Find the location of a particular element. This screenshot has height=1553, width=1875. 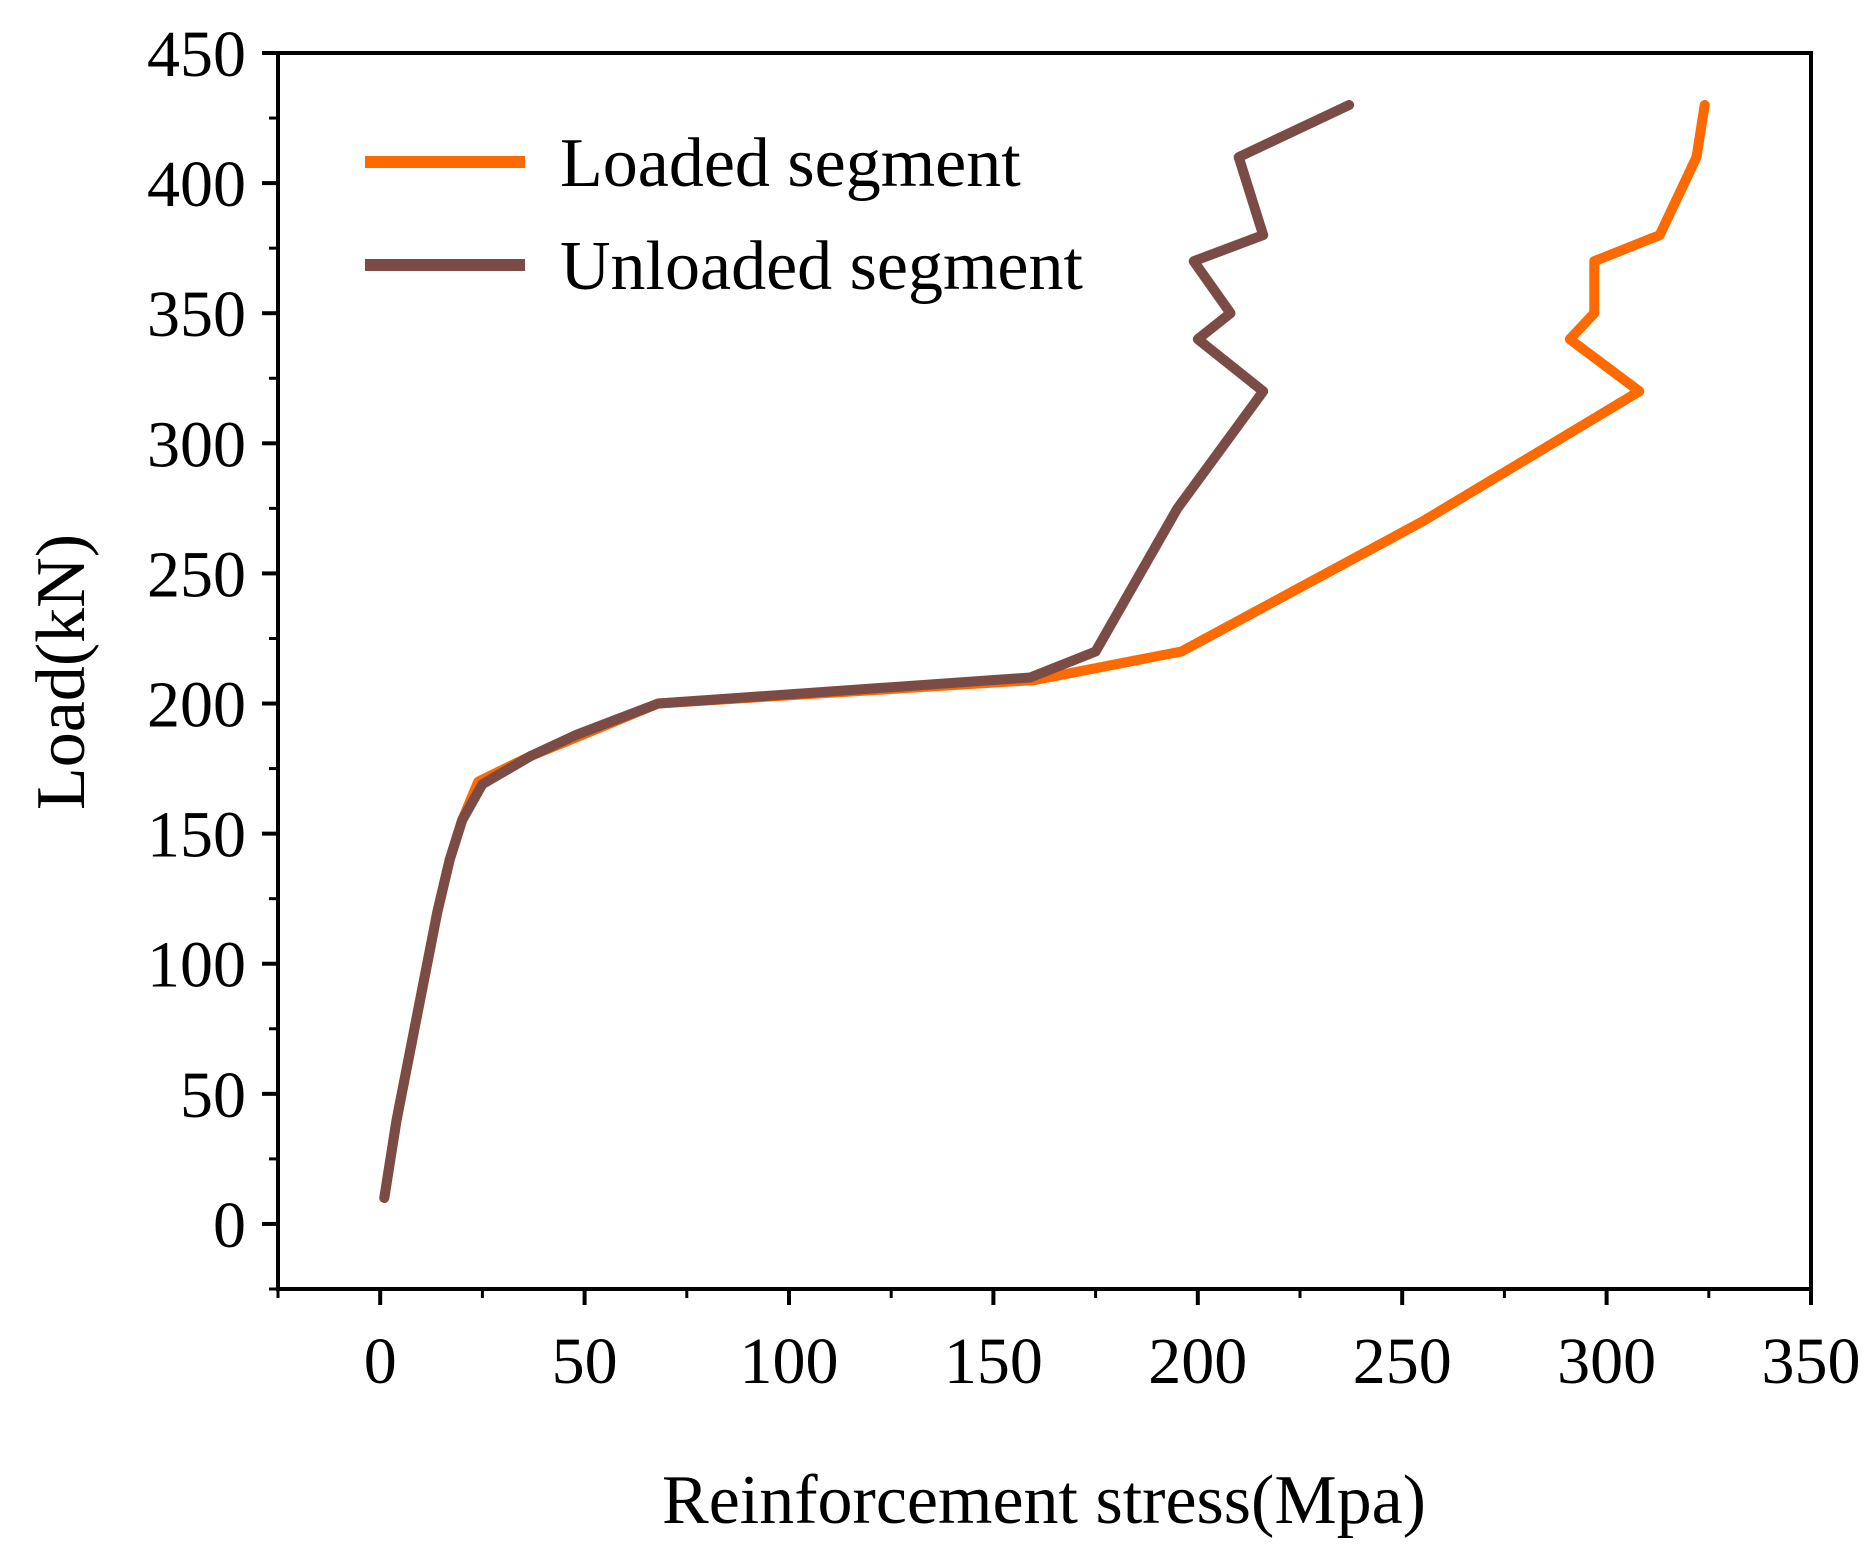

legend: Loaded segment Unloaded segment is located at coordinates (724, 215).